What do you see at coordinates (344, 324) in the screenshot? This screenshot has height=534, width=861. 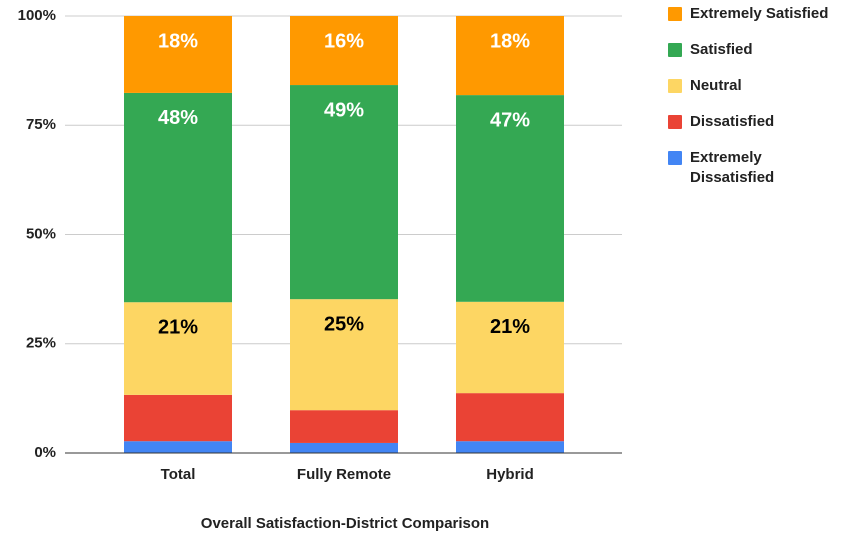 I see `data-label: 25%` at bounding box center [344, 324].